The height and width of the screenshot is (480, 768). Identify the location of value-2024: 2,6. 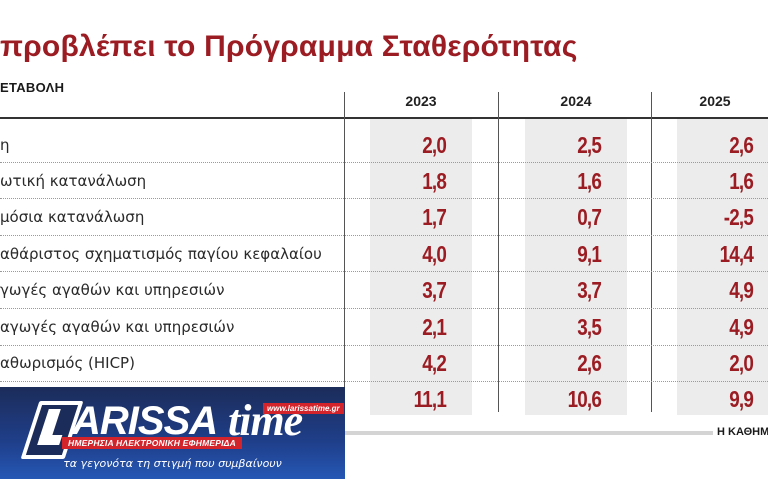
(589, 363).